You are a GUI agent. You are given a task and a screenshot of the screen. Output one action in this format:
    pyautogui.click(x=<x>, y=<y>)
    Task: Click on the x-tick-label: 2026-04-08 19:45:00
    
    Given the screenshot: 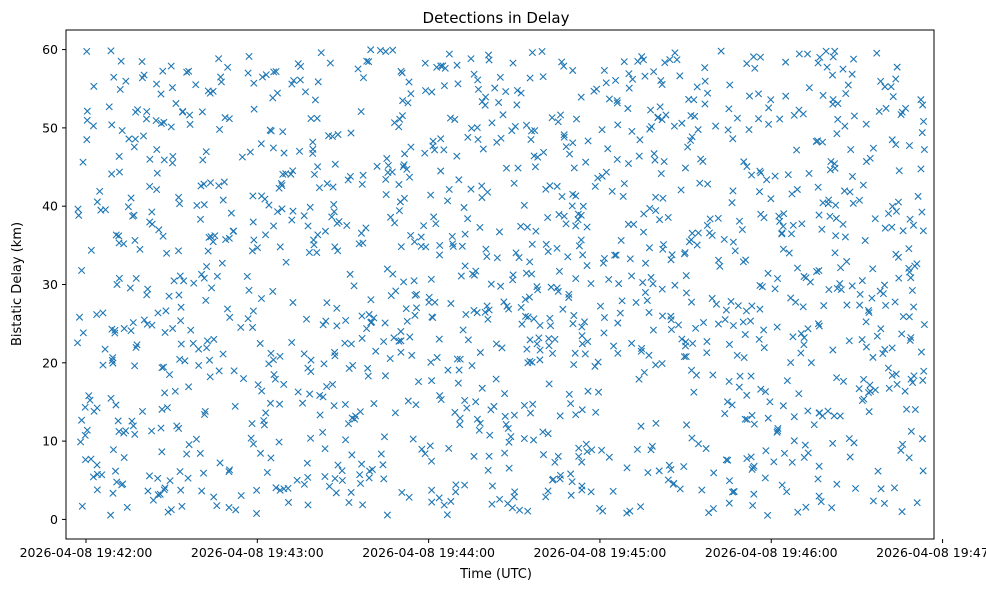 What is the action you would take?
    pyautogui.click(x=600, y=552)
    